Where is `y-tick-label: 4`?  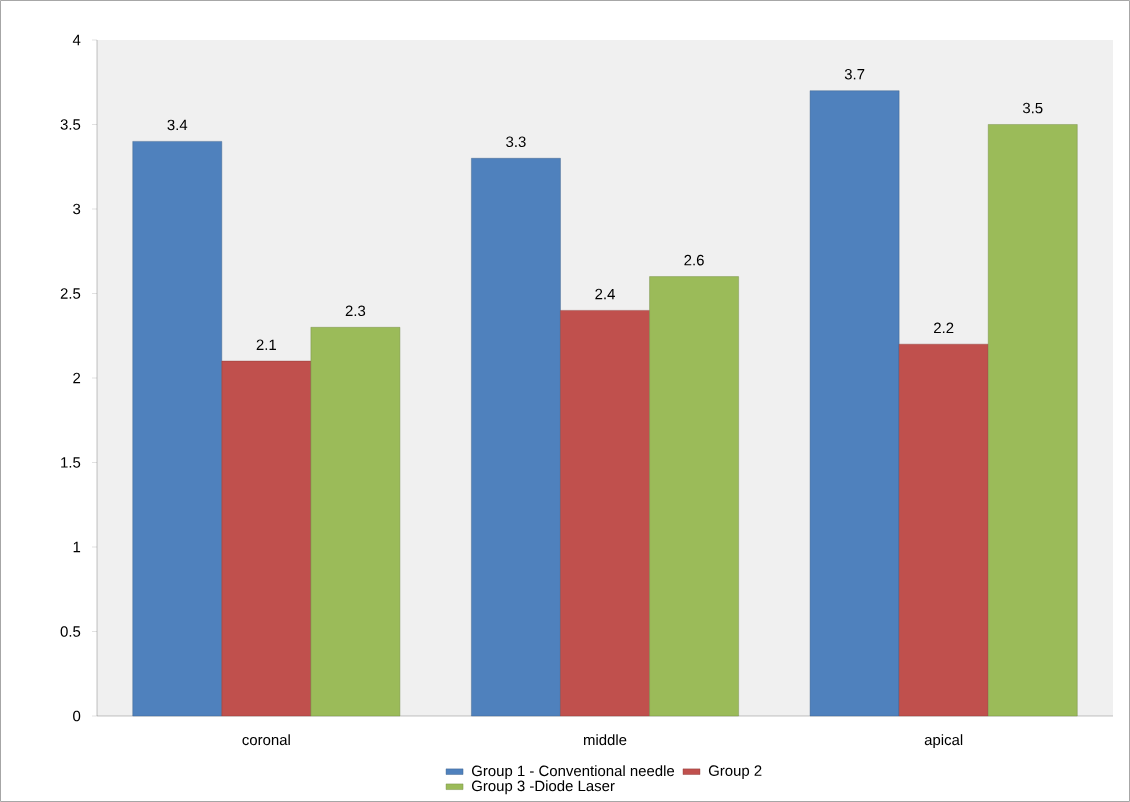 y-tick-label: 4 is located at coordinates (76, 40).